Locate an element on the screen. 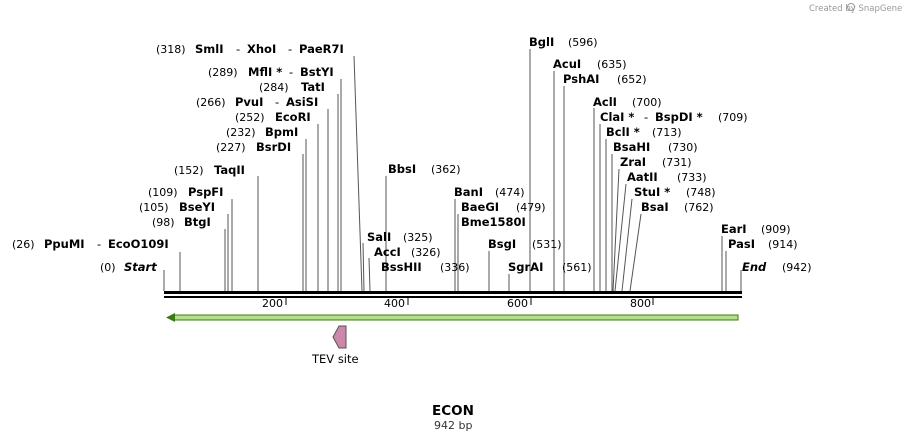  site-pos: (561) is located at coordinates (577, 267).